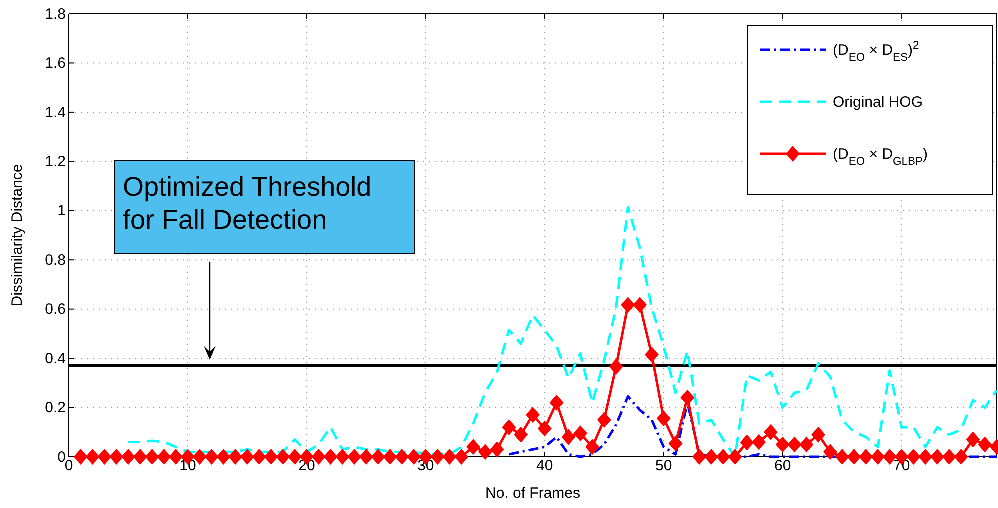 The width and height of the screenshot is (998, 508). What do you see at coordinates (664, 466) in the screenshot?
I see `x-tick-label: 50` at bounding box center [664, 466].